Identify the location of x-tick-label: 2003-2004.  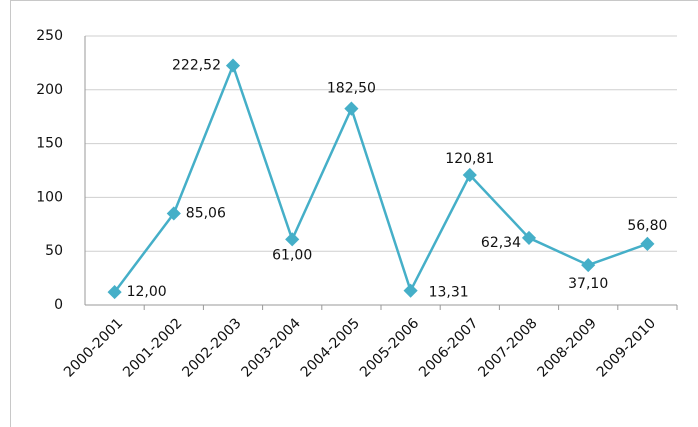
(271, 347).